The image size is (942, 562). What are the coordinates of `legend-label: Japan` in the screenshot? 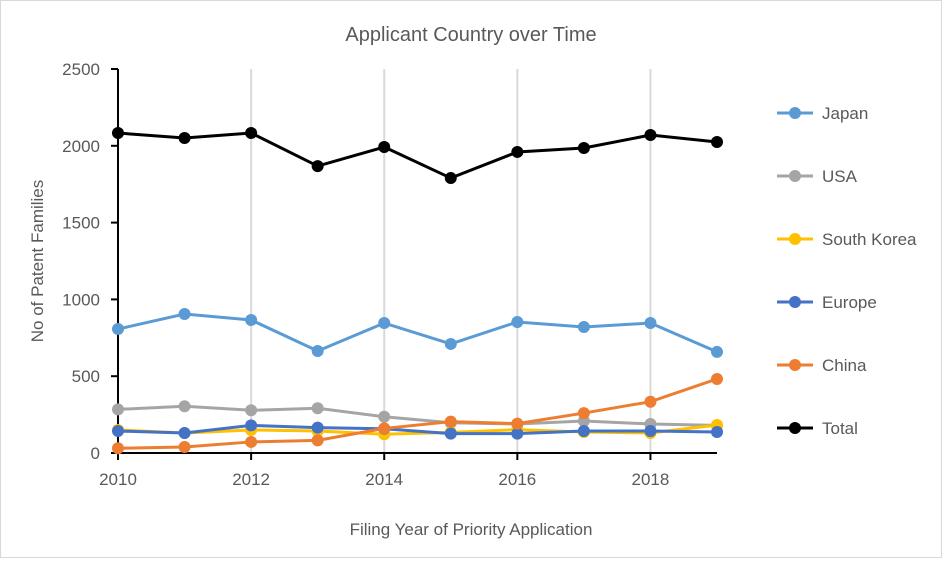 It's located at (845, 113).